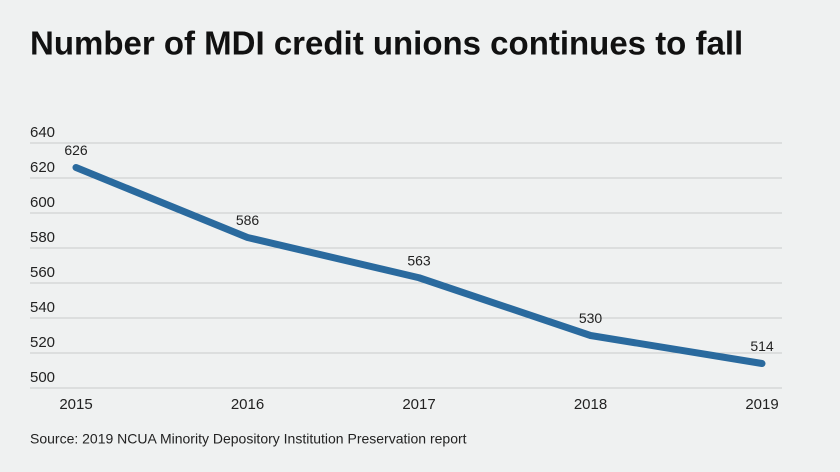 The width and height of the screenshot is (840, 472). What do you see at coordinates (76, 150) in the screenshot?
I see `value-label: 626` at bounding box center [76, 150].